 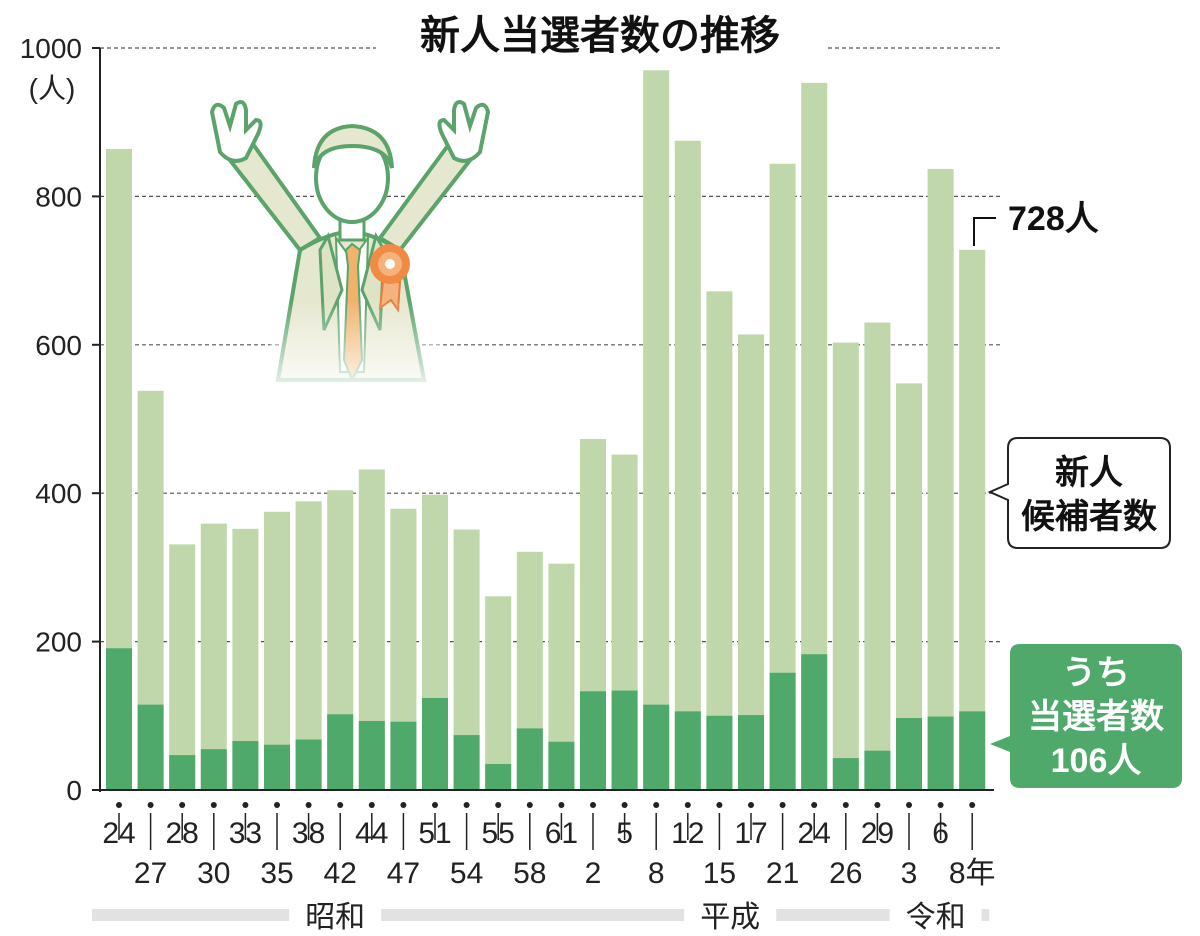 I want to click on x-tick-label: 55, so click(x=498, y=833).